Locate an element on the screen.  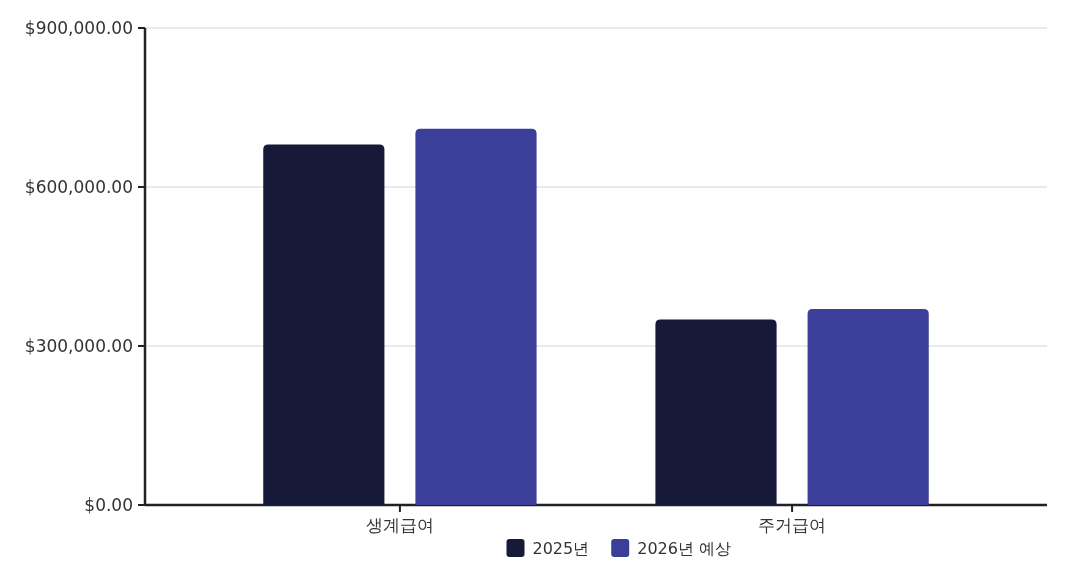
x-tick-label: 생계급여 is located at coordinates (399, 525).